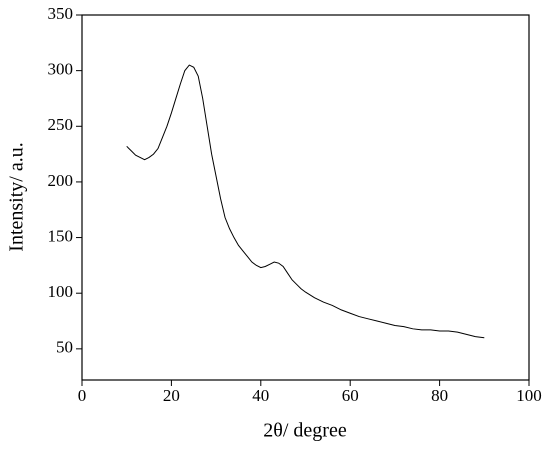 The width and height of the screenshot is (550, 450). I want to click on y-tick-label: 150, so click(61, 235).